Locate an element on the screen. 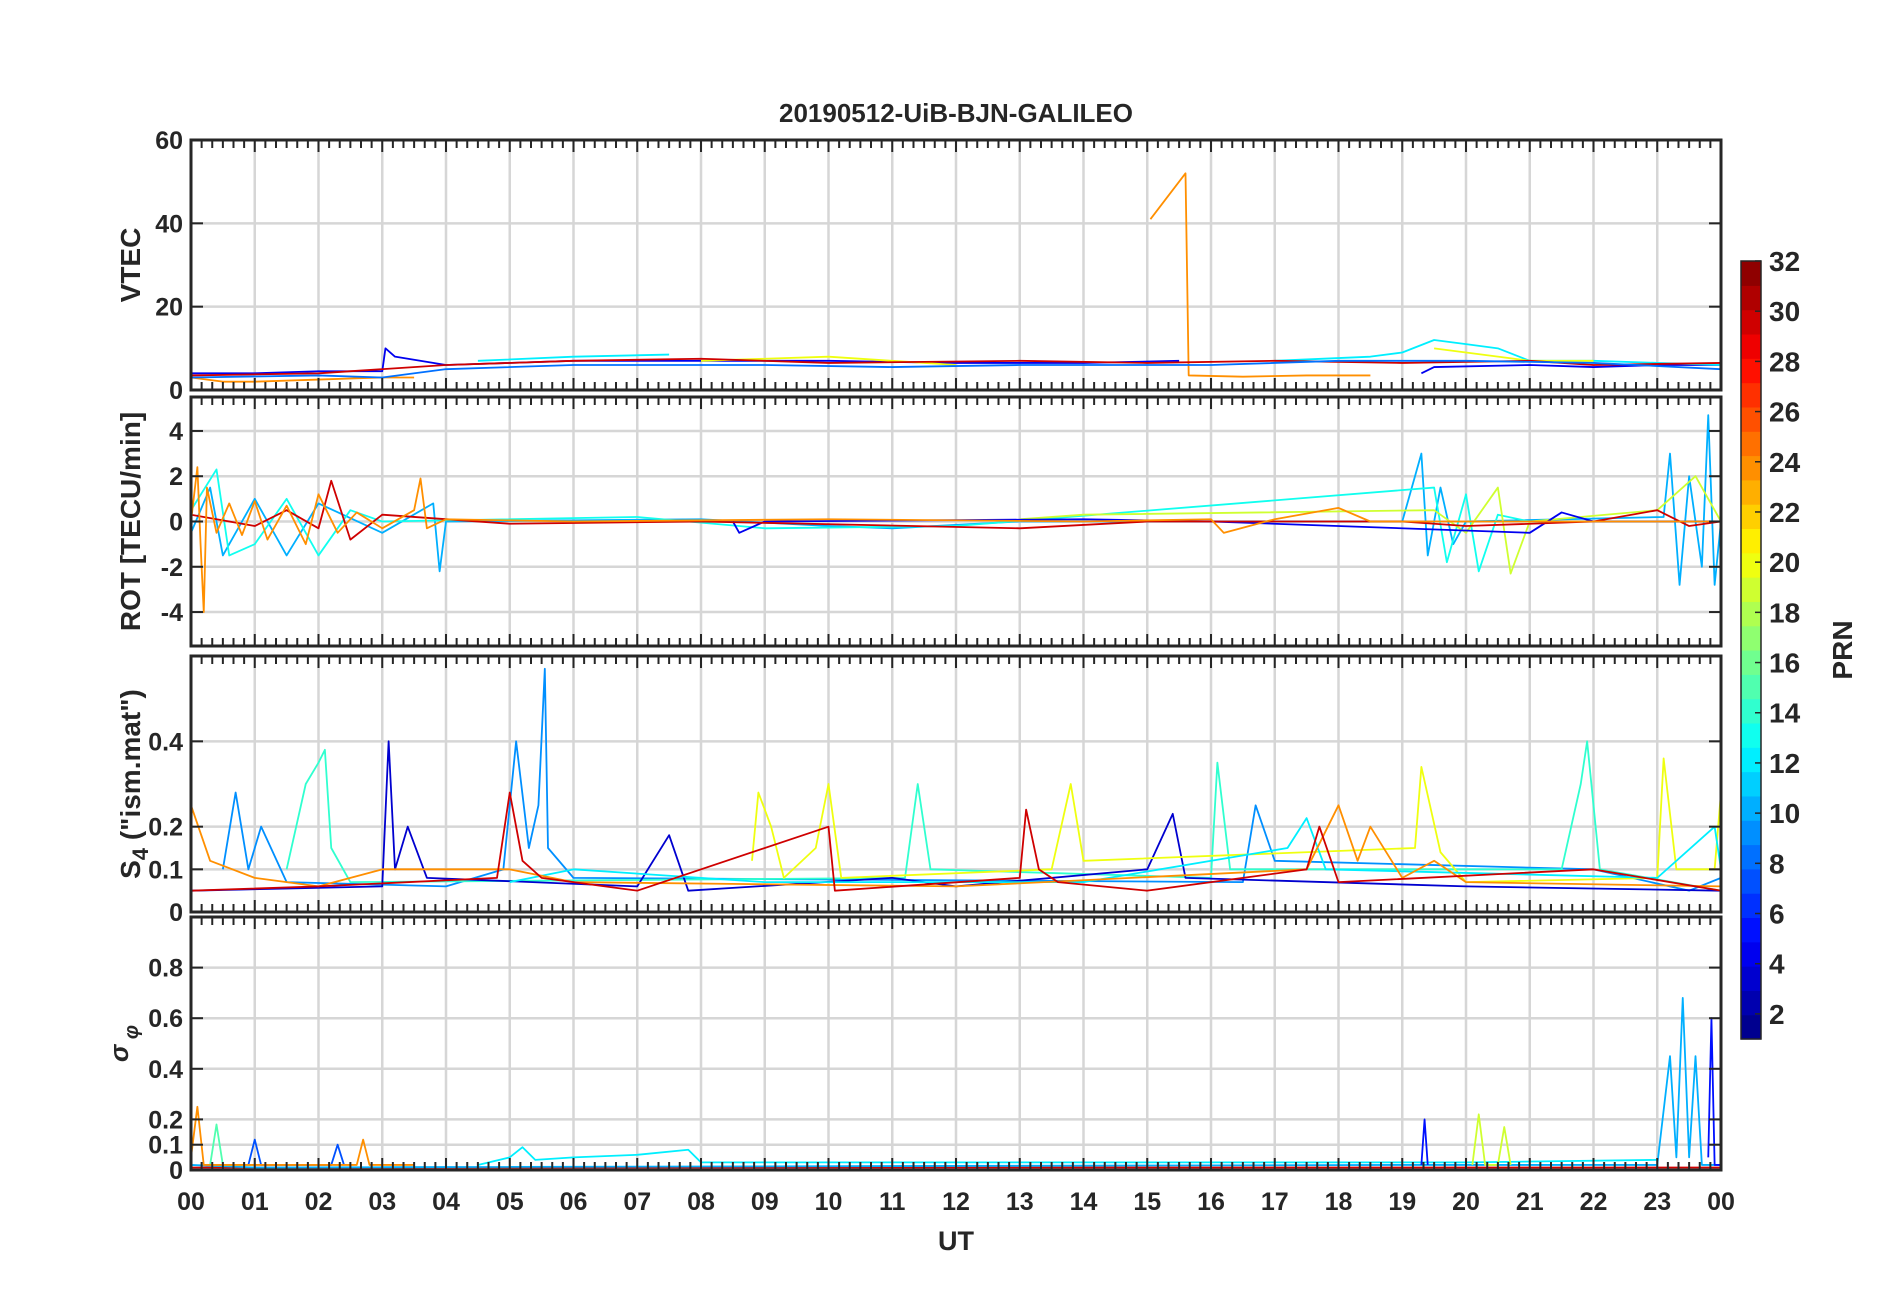  colorbar-tick-label: 6 is located at coordinates (1777, 914).